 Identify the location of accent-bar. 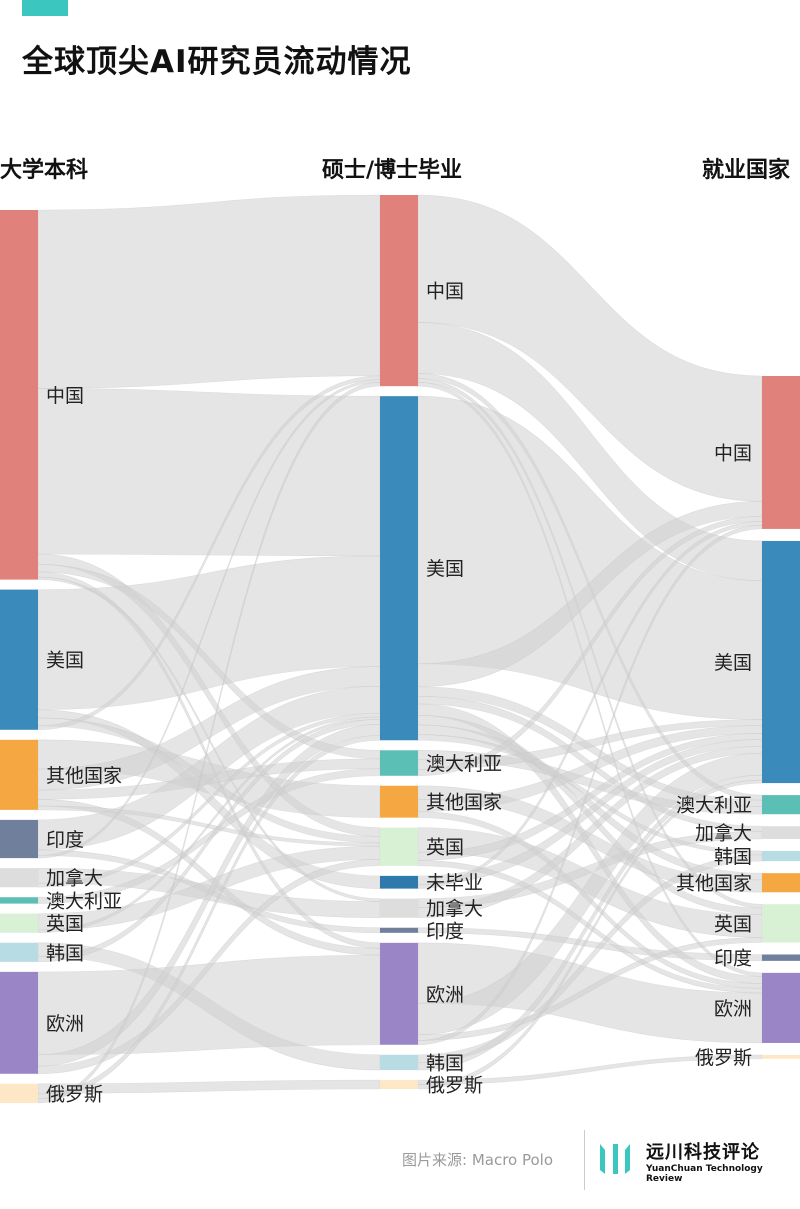
(45, 8).